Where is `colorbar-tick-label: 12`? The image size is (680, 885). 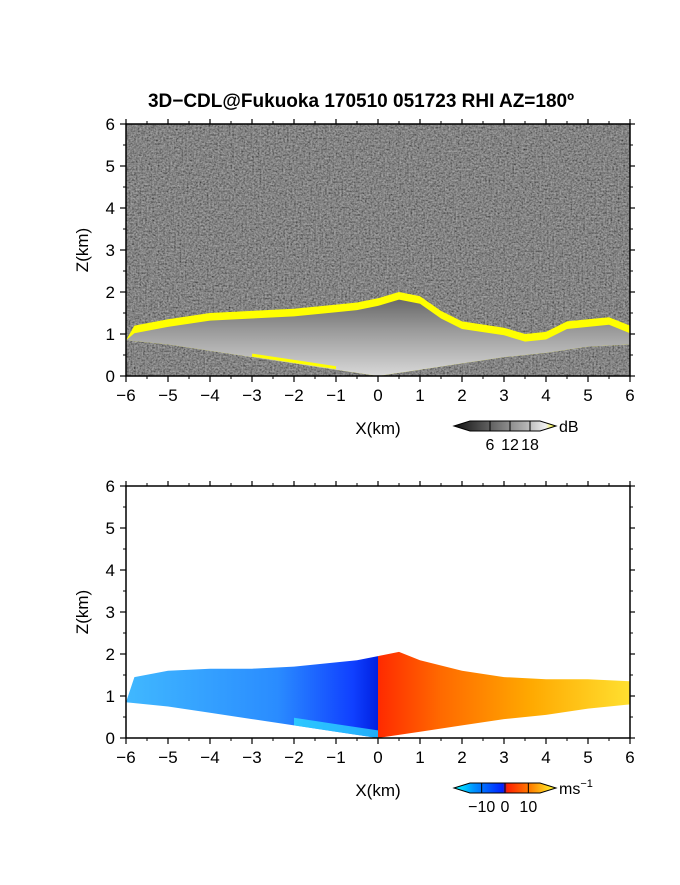
colorbar-tick-label: 12 is located at coordinates (510, 445).